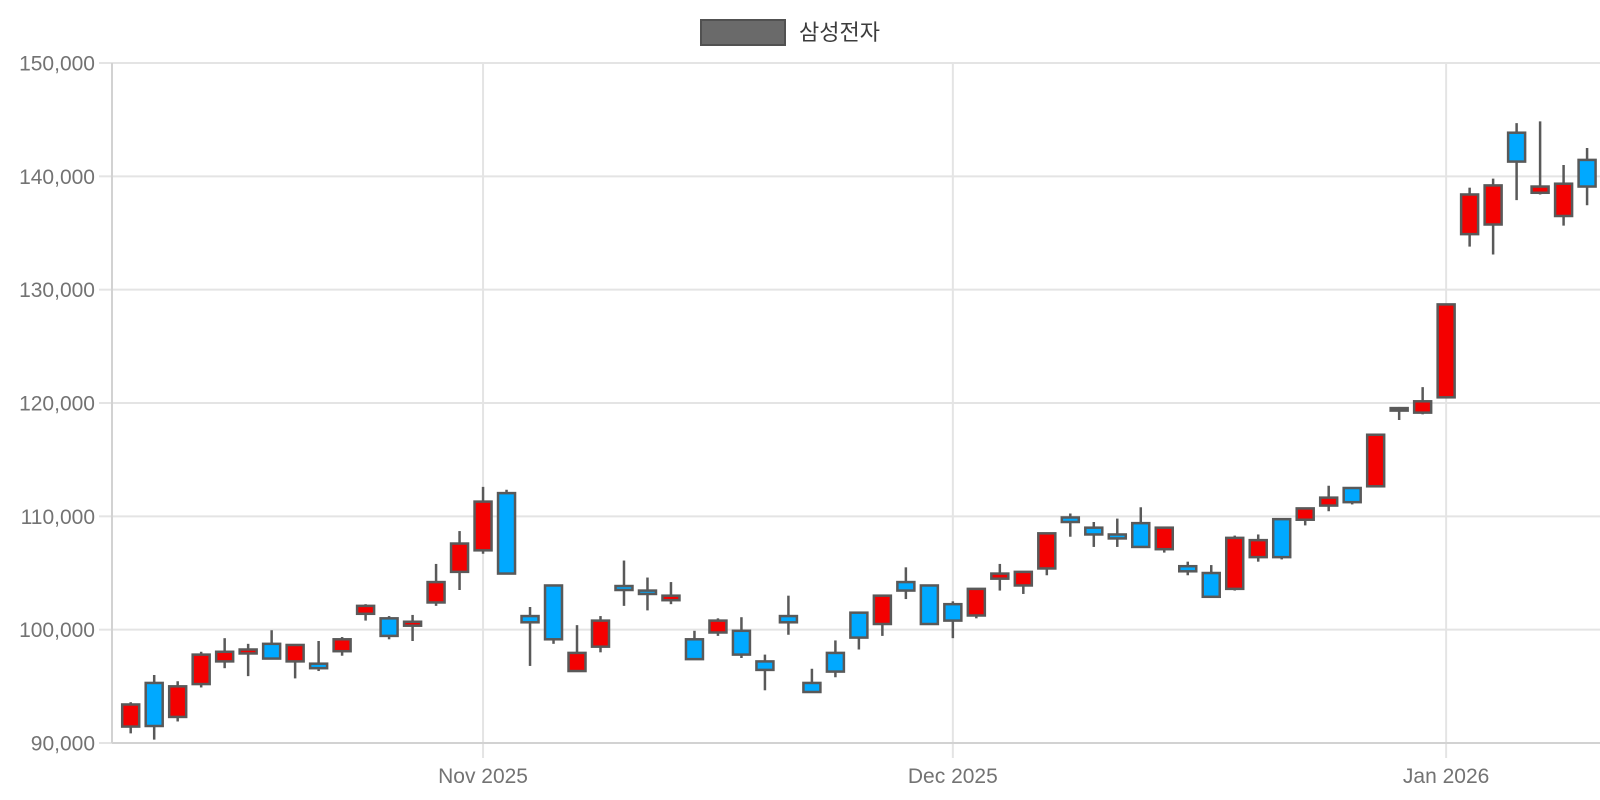  Describe the element at coordinates (58, 517) in the screenshot. I see `y-axis-label: 110,000` at that location.